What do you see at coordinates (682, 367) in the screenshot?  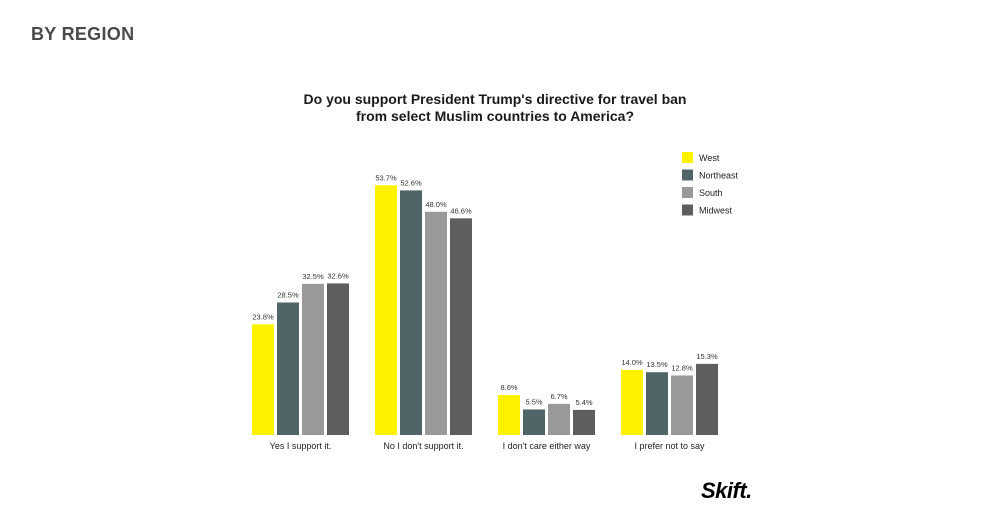 I see `bar-value-label: 12.8%` at bounding box center [682, 367].